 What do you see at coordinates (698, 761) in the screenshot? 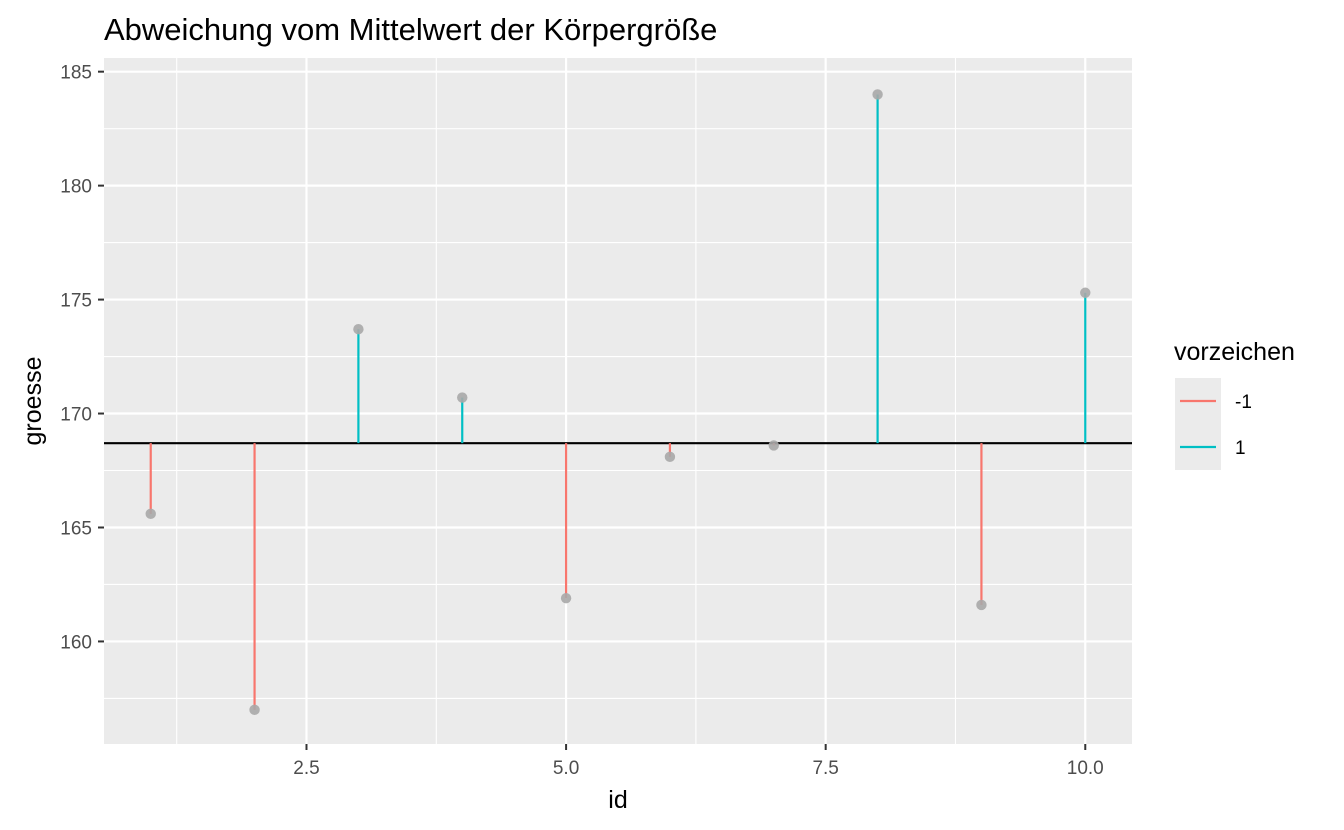
I see `x-axis: 2.5 5.0 7.5 10.0` at bounding box center [698, 761].